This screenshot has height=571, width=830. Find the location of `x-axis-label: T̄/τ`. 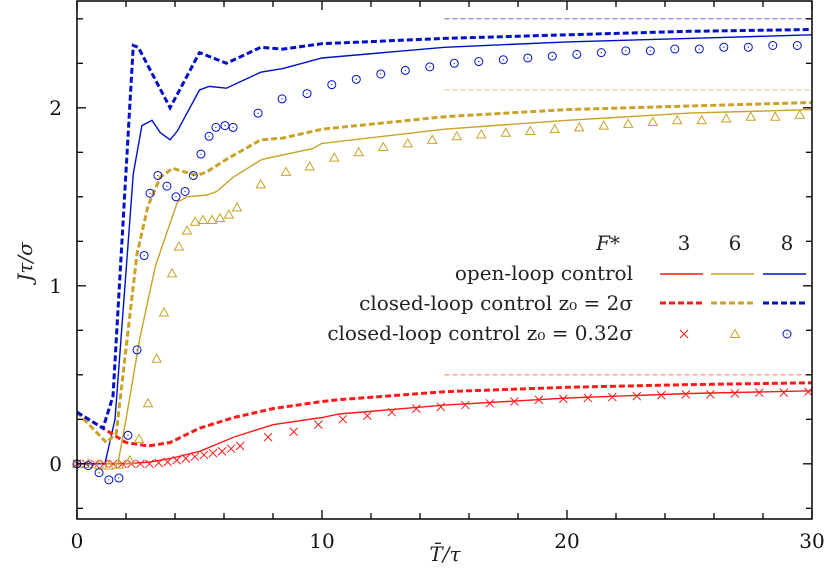

x-axis-label: T̄/τ is located at coordinates (445, 553).